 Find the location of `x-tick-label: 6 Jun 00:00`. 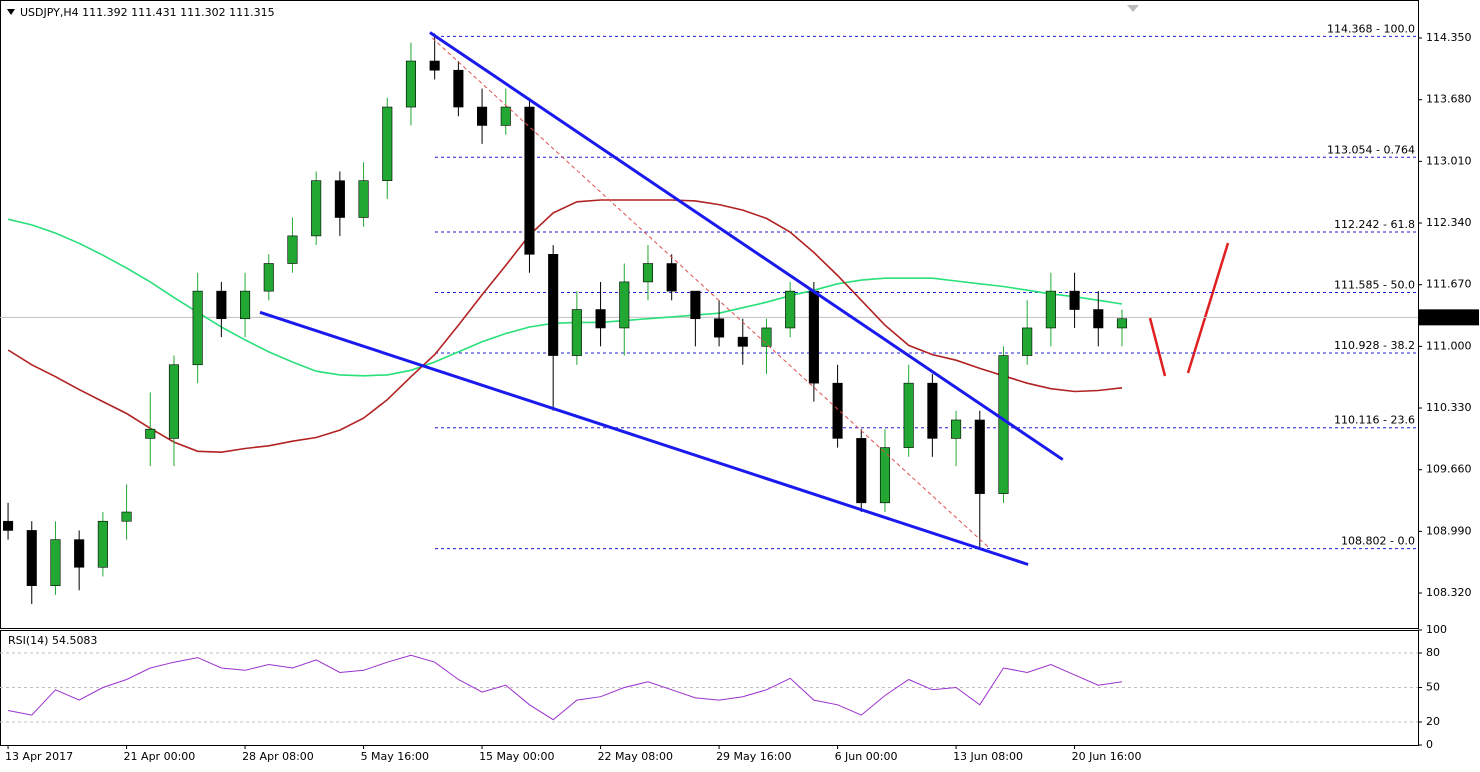

x-tick-label: 6 Jun 00:00 is located at coordinates (866, 756).